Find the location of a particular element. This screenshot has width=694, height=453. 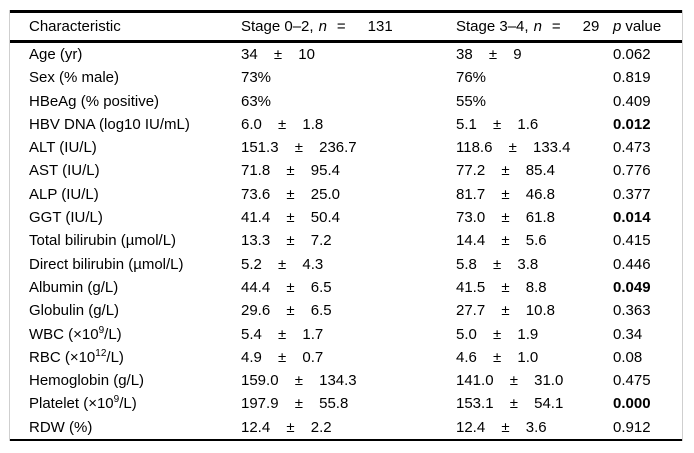

table-row: RBC (×1012/L) 4.9 ± 0.7 4.6 ± 1.0 0.08 is located at coordinates (346, 357).